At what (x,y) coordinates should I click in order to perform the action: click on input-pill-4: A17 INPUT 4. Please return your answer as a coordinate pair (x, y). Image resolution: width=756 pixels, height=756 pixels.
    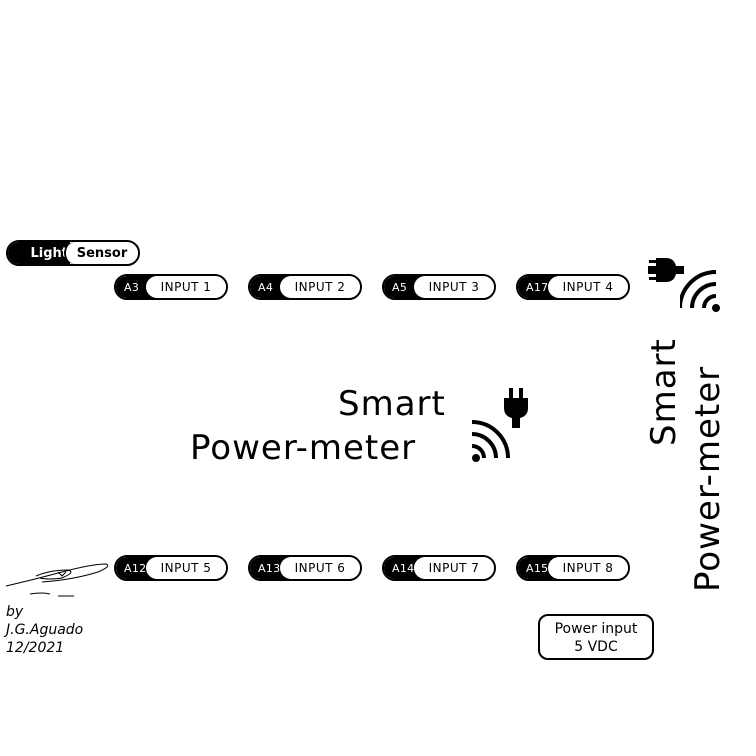
    Looking at the image, I should click on (573, 287).